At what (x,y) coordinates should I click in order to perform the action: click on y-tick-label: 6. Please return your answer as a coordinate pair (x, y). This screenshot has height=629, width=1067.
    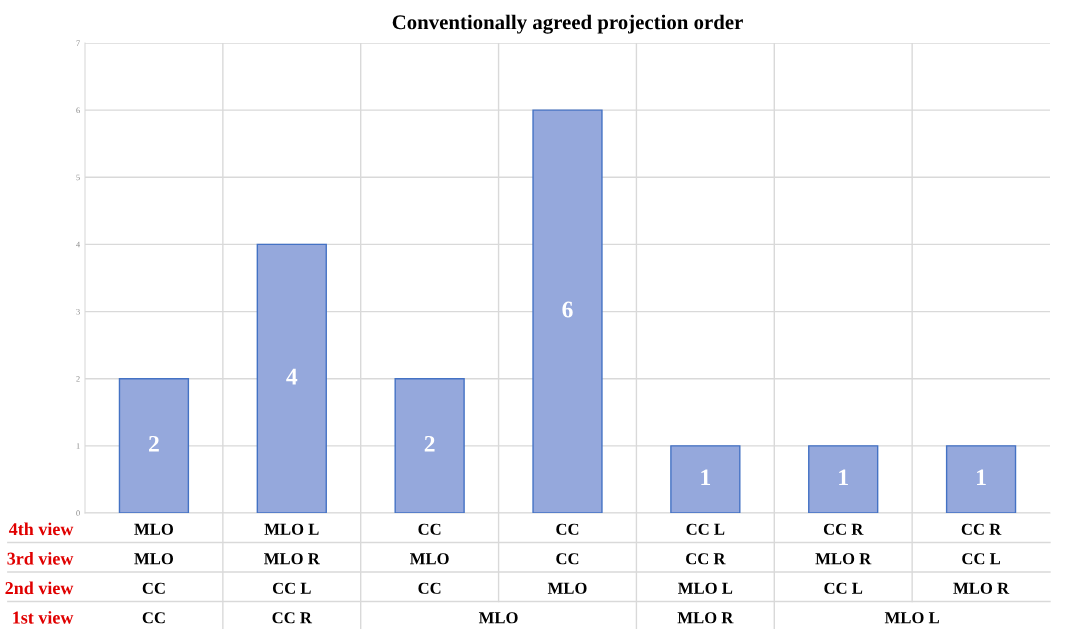
    Looking at the image, I should click on (78, 110).